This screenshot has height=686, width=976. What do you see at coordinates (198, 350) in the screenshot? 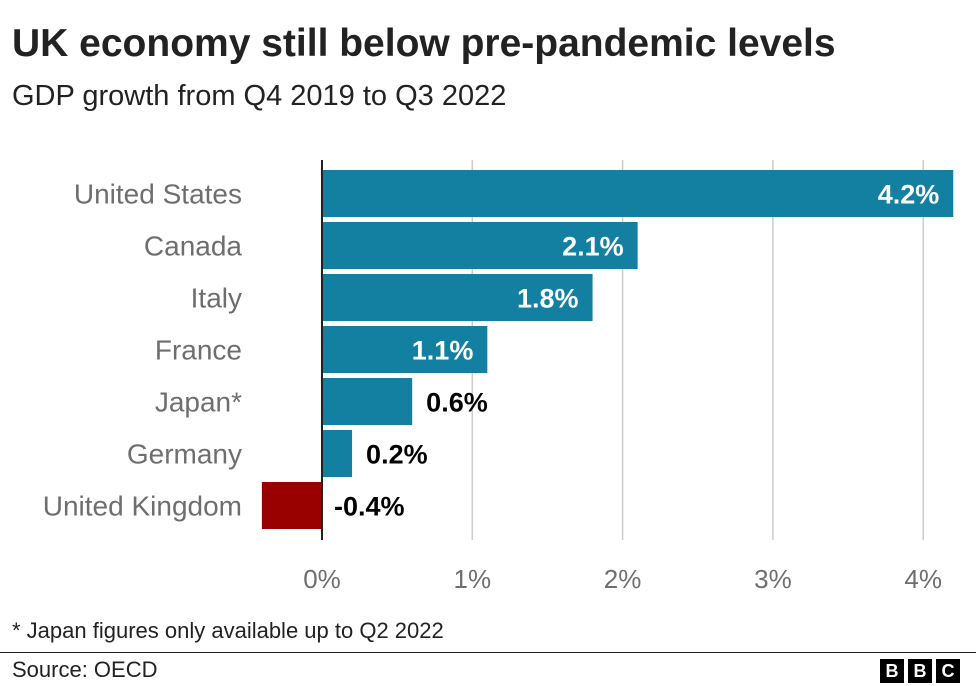
I see `category-label: France` at bounding box center [198, 350].